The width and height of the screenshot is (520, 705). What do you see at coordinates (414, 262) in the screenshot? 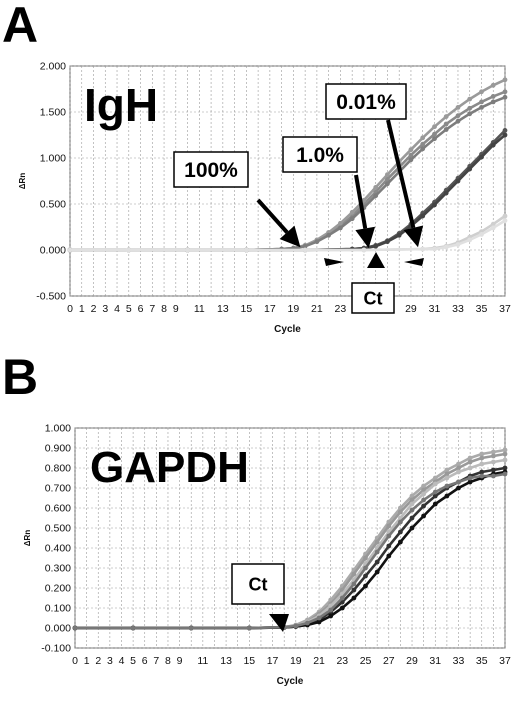
I see `ct-marker-right` at bounding box center [414, 262].